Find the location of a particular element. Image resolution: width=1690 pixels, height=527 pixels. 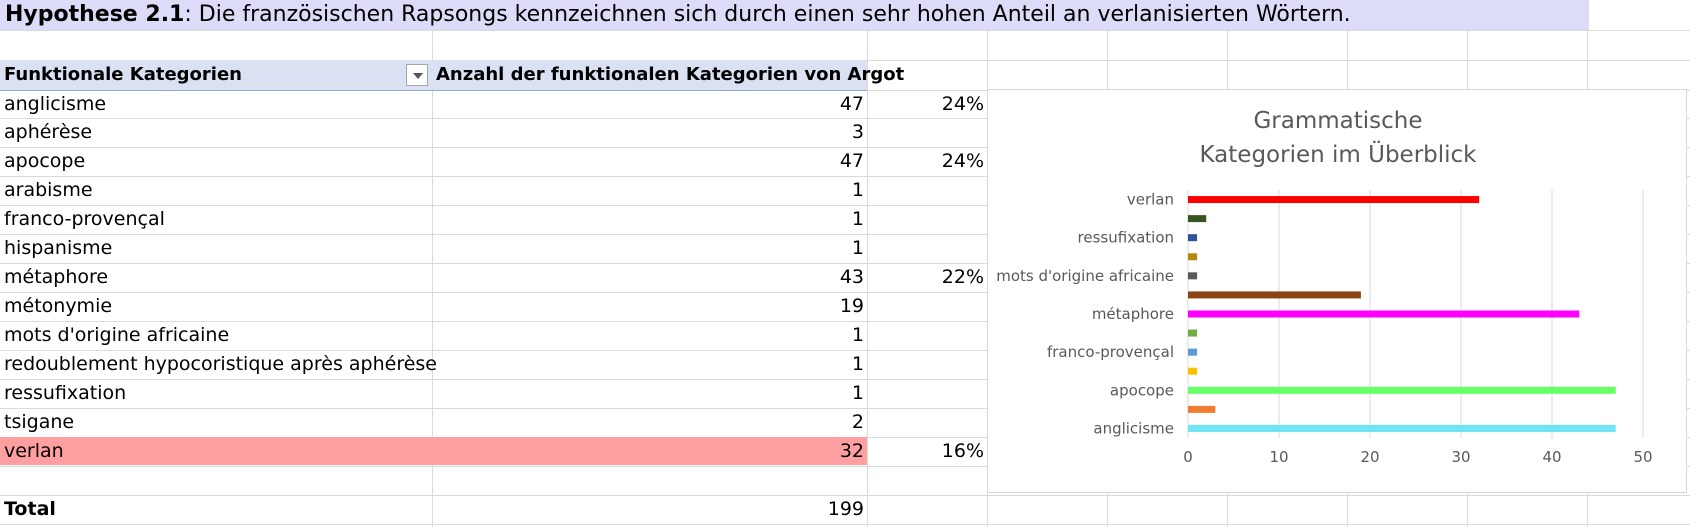

x-tick-label: 40 is located at coordinates (1551, 457).